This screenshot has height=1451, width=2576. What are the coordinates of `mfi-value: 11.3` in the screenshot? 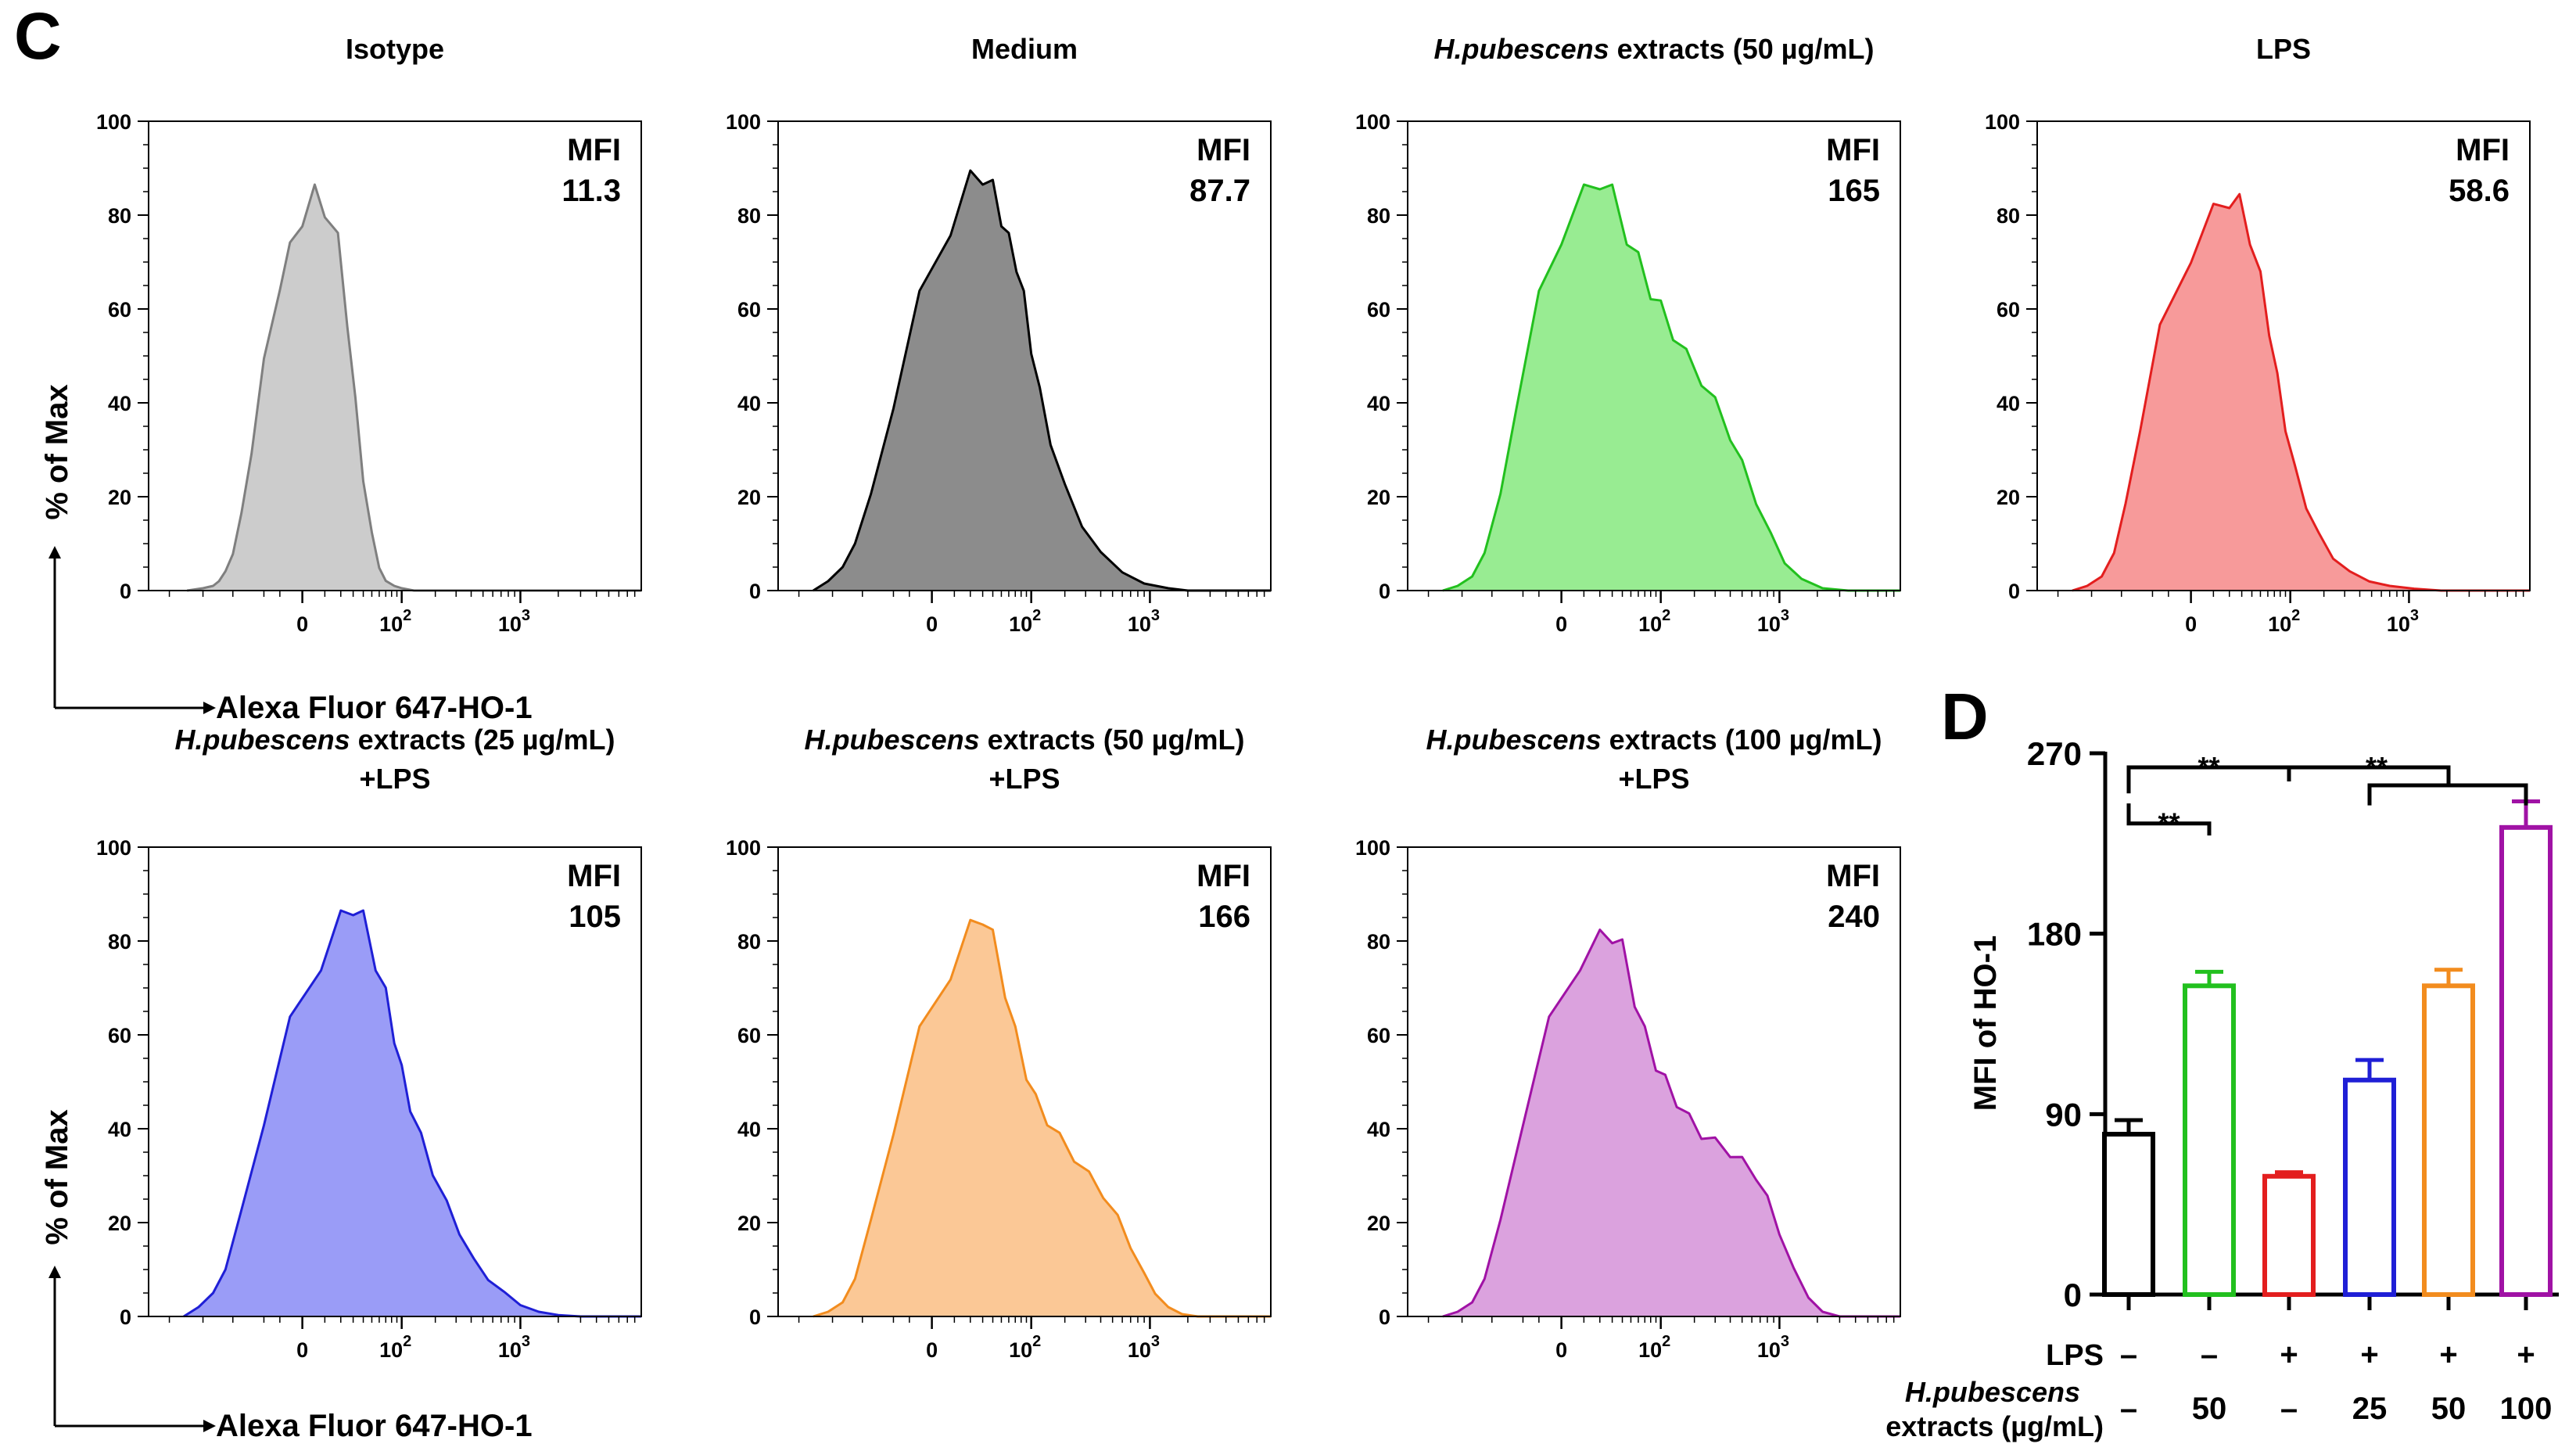 It's located at (591, 191).